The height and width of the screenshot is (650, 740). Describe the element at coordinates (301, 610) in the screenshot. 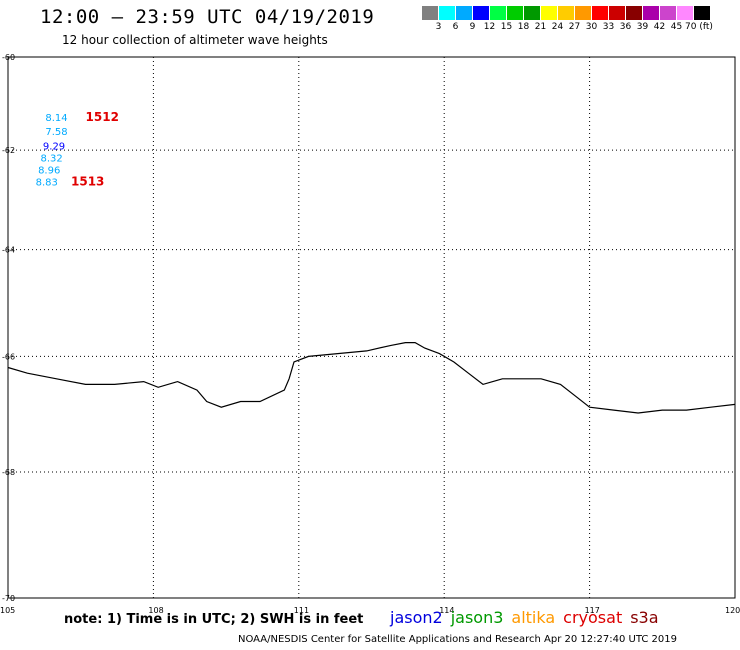

I see `lon-label: 111` at that location.